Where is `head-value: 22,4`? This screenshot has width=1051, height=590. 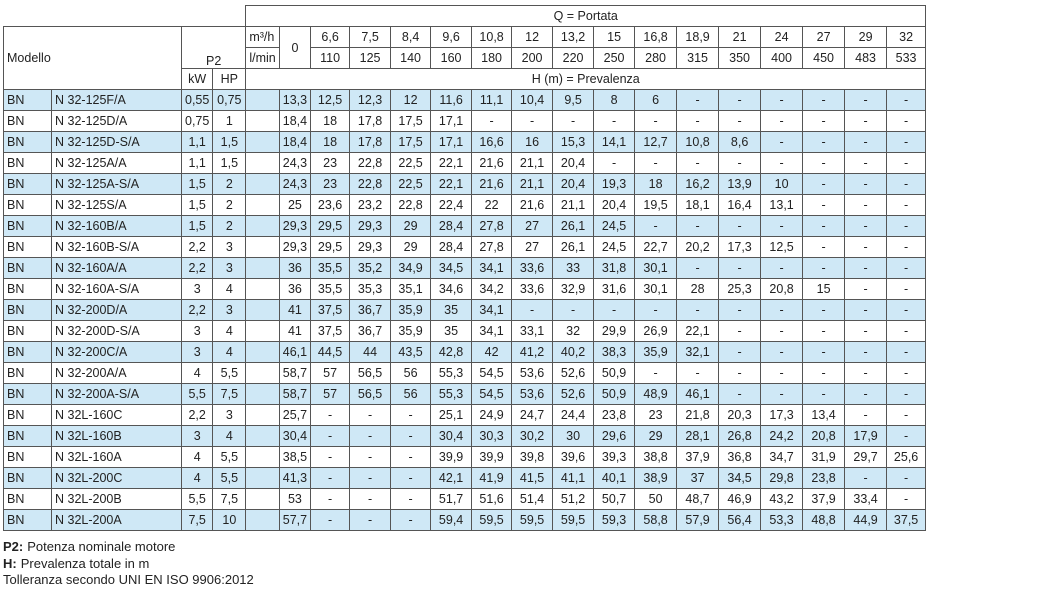
head-value: 22,4 is located at coordinates (451, 205).